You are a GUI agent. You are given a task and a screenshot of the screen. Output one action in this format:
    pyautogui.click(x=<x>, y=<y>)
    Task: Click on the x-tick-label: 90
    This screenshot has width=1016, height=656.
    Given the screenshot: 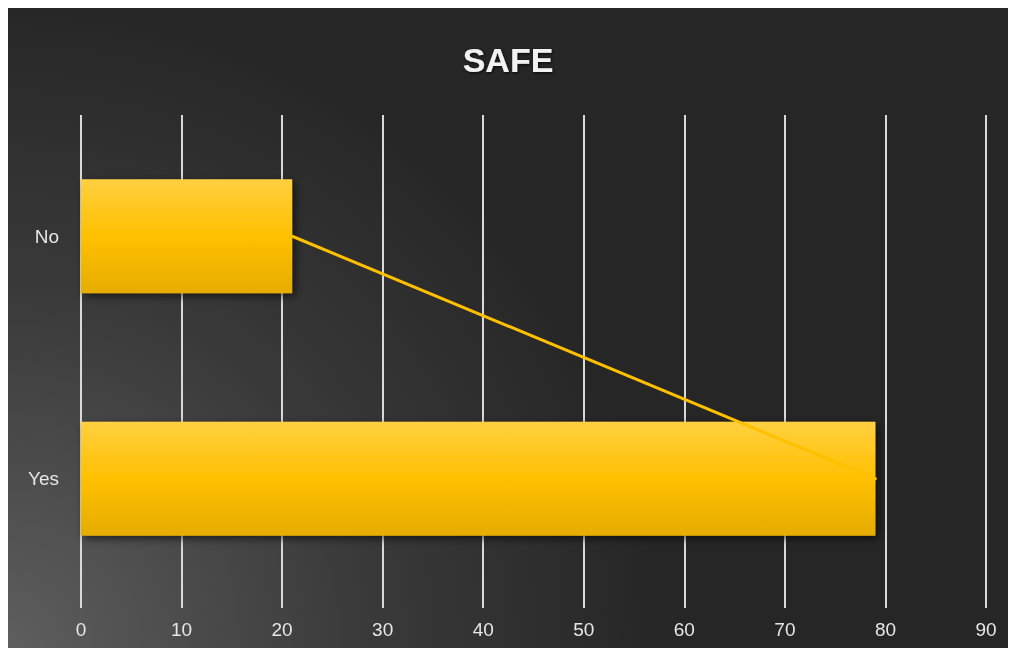 What is the action you would take?
    pyautogui.click(x=986, y=629)
    